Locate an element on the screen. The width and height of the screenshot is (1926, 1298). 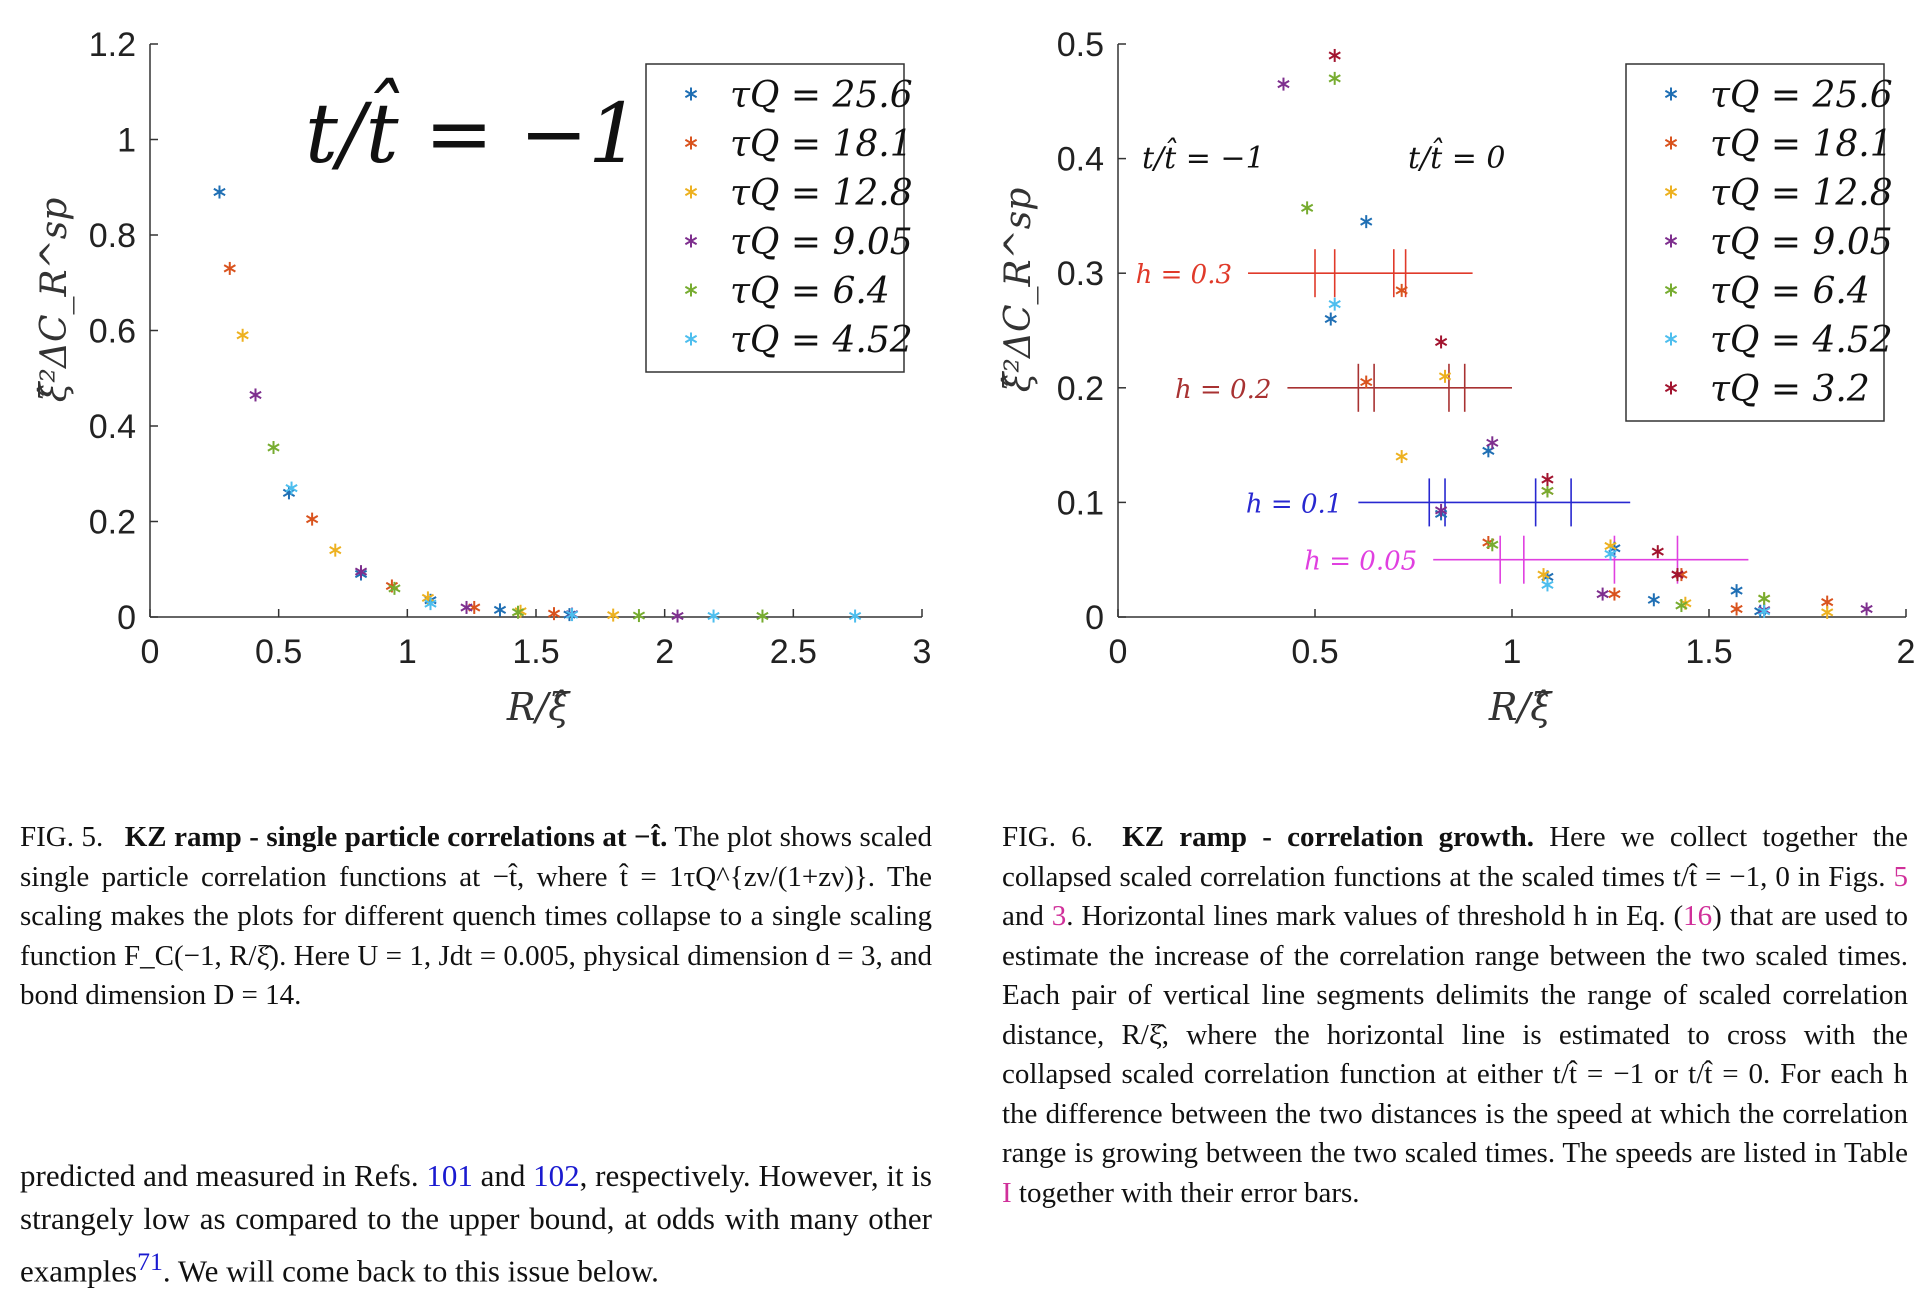
fig5-y-tick-label: 0.6 is located at coordinates (112, 332).